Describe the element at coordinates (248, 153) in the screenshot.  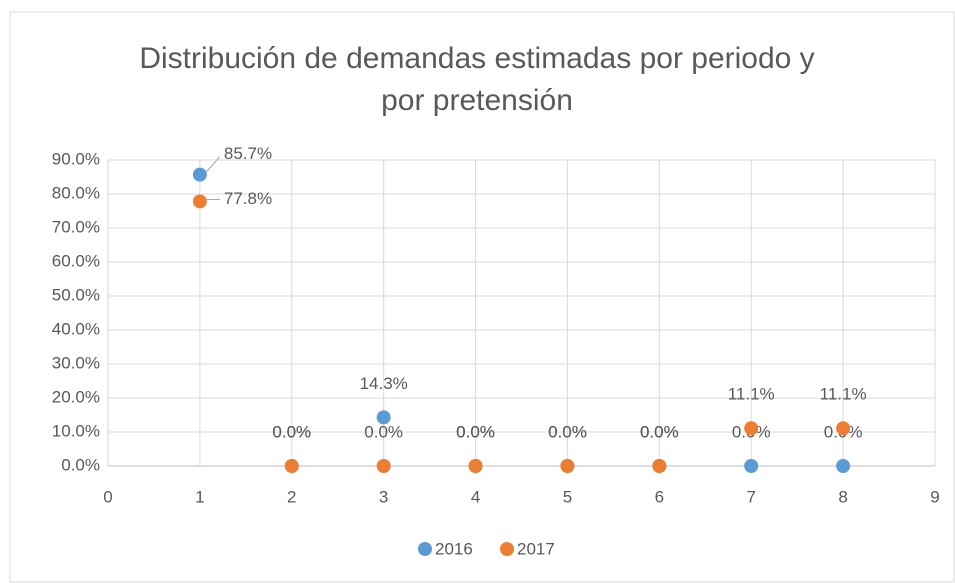
I see `data-label: 85.7%` at that location.